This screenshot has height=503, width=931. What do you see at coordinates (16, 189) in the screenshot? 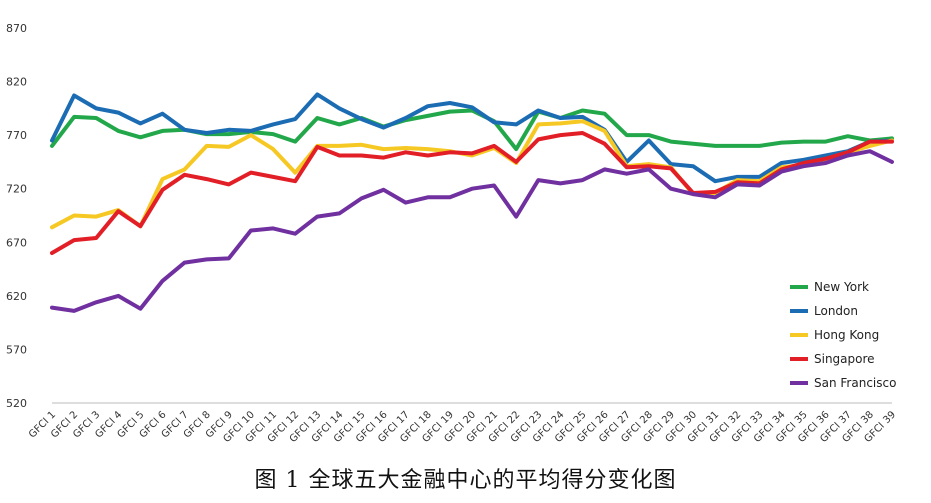
I see `y-tick-label: 720` at bounding box center [16, 189].